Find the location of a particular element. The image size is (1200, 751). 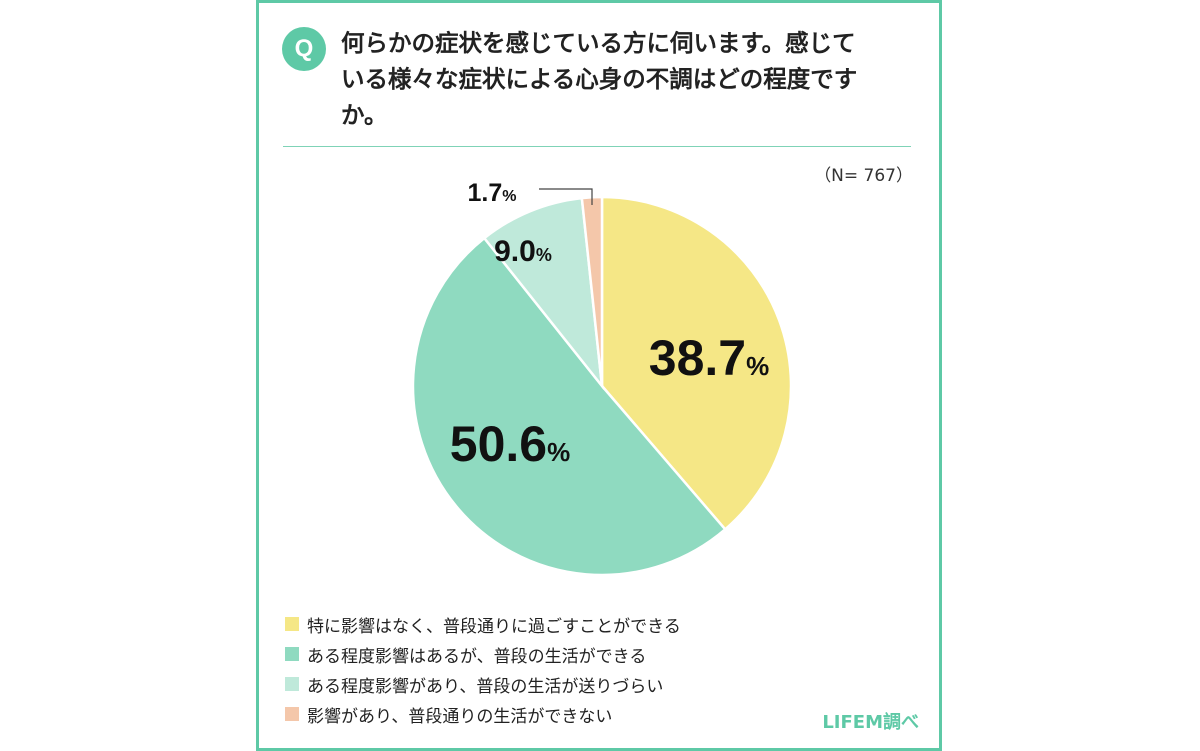

question-line: 何らかの症状を感じている方に伺います。感じて is located at coordinates (598, 43).